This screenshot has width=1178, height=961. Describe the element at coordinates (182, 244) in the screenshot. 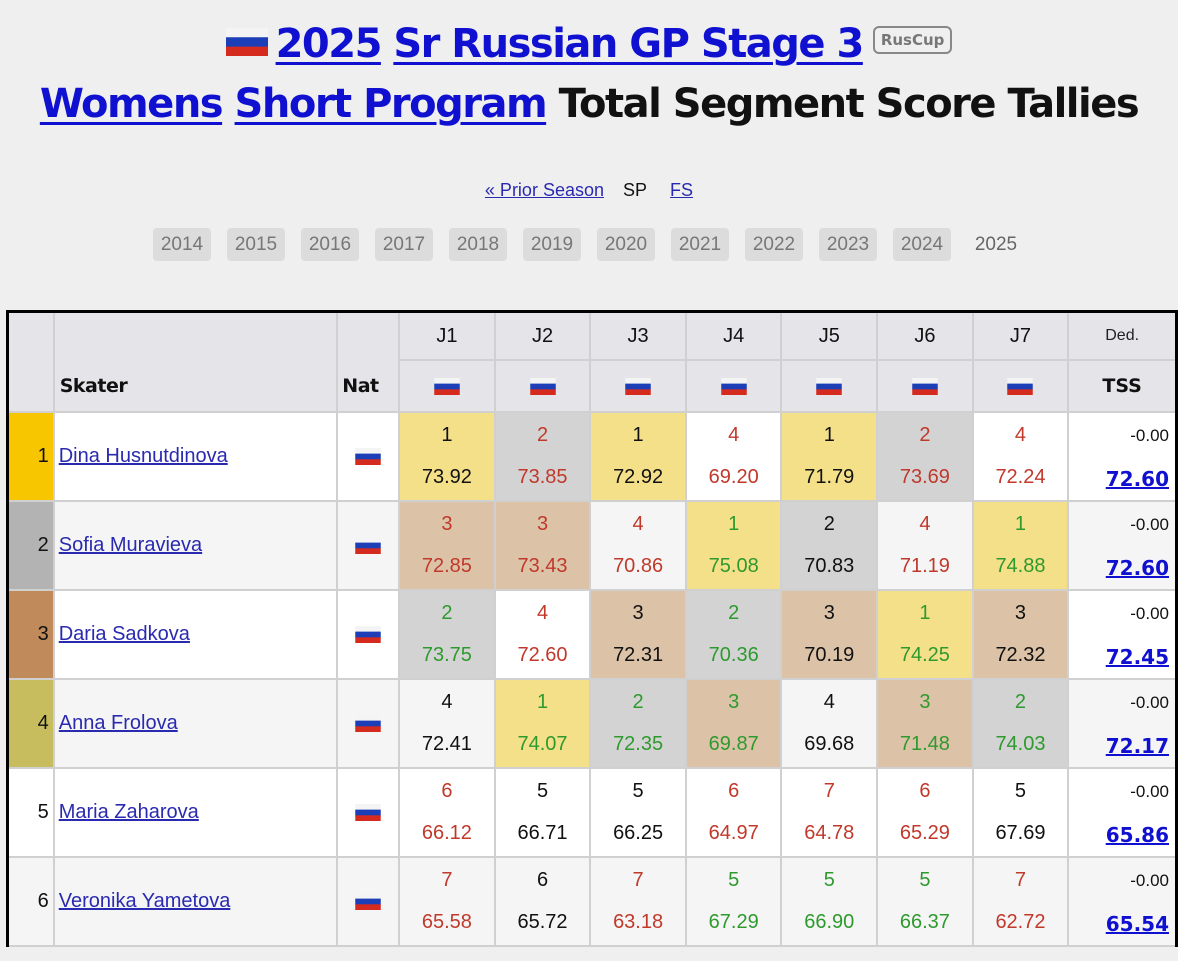

I see `year-button: 2014` at that location.